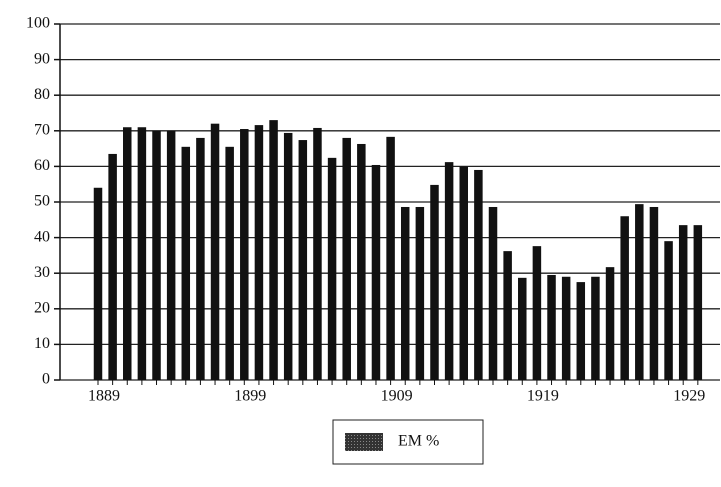 The width and height of the screenshot is (721, 487). Describe the element at coordinates (42, 94) in the screenshot. I see `y-tick-label: 80` at that location.